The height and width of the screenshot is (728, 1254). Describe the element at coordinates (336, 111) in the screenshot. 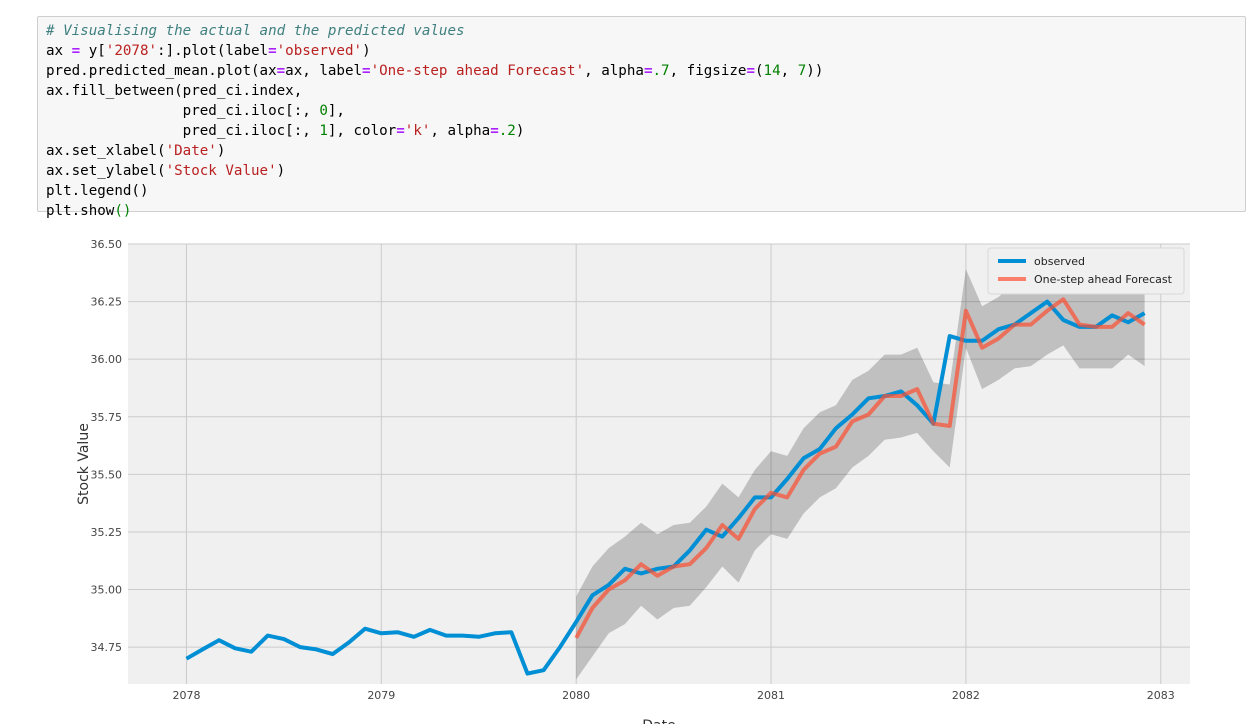

I see `code-token: ],` at that location.